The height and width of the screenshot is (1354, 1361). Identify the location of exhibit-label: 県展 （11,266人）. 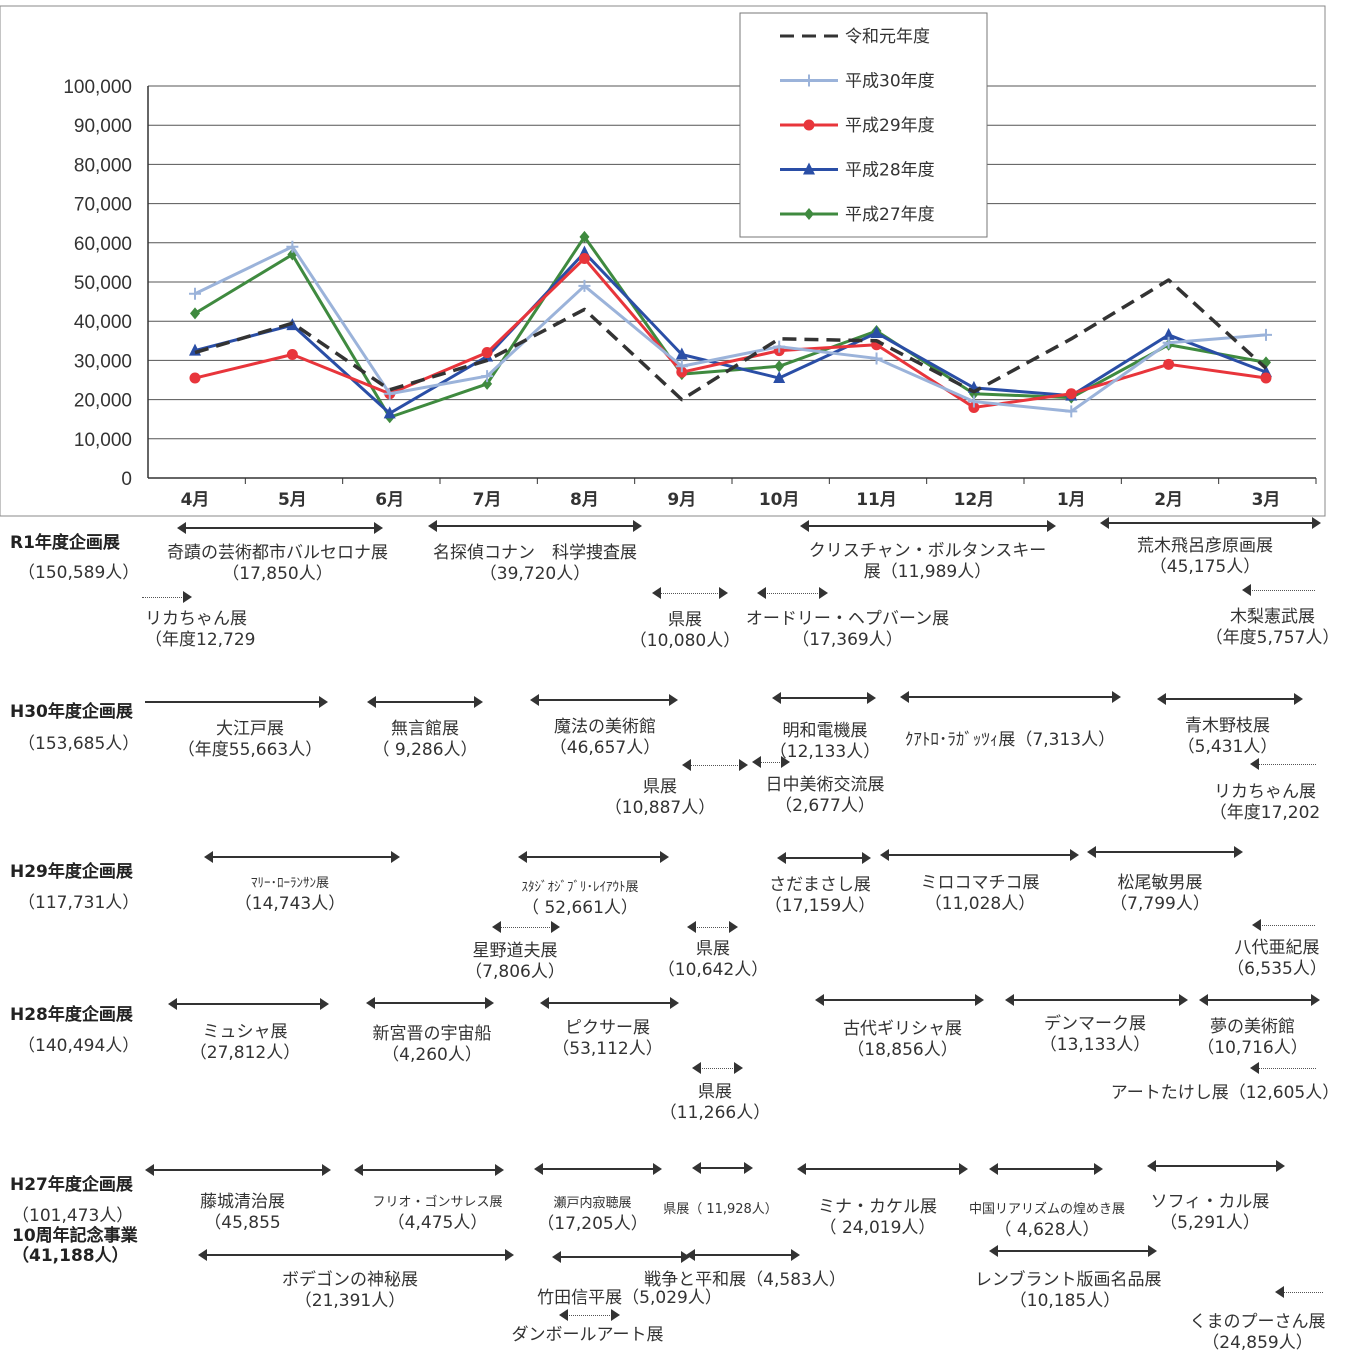
(715, 1102).